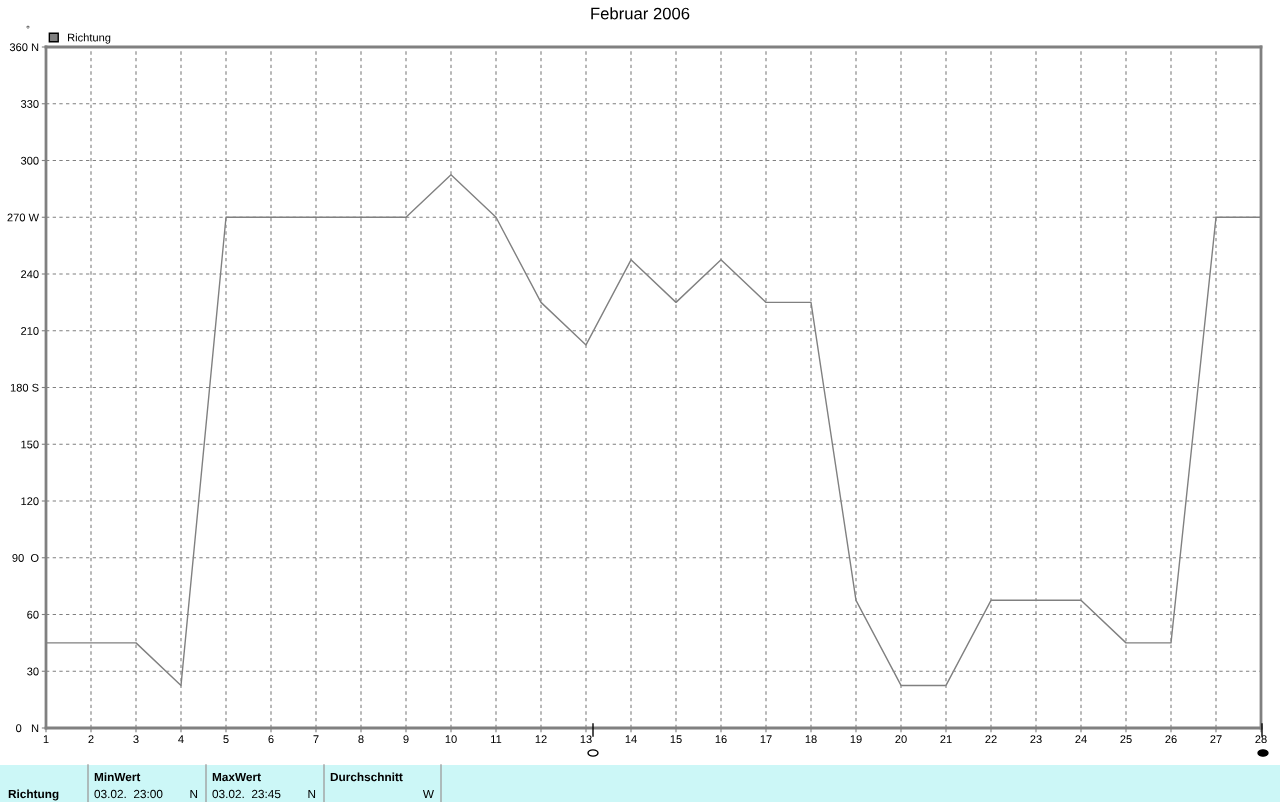 The height and width of the screenshot is (802, 1280). Describe the element at coordinates (46, 739) in the screenshot. I see `x-tick-label: 1` at that location.